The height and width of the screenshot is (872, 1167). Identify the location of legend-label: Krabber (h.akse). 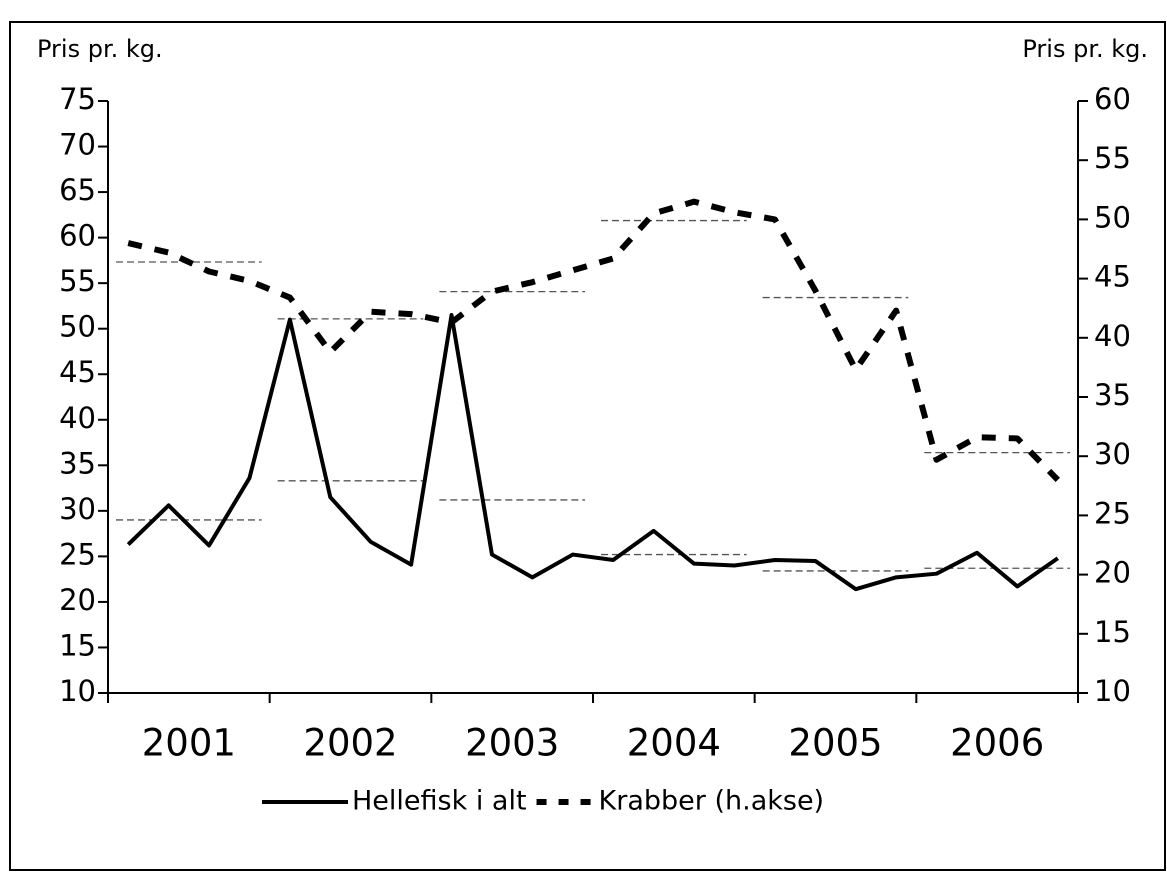
(712, 801).